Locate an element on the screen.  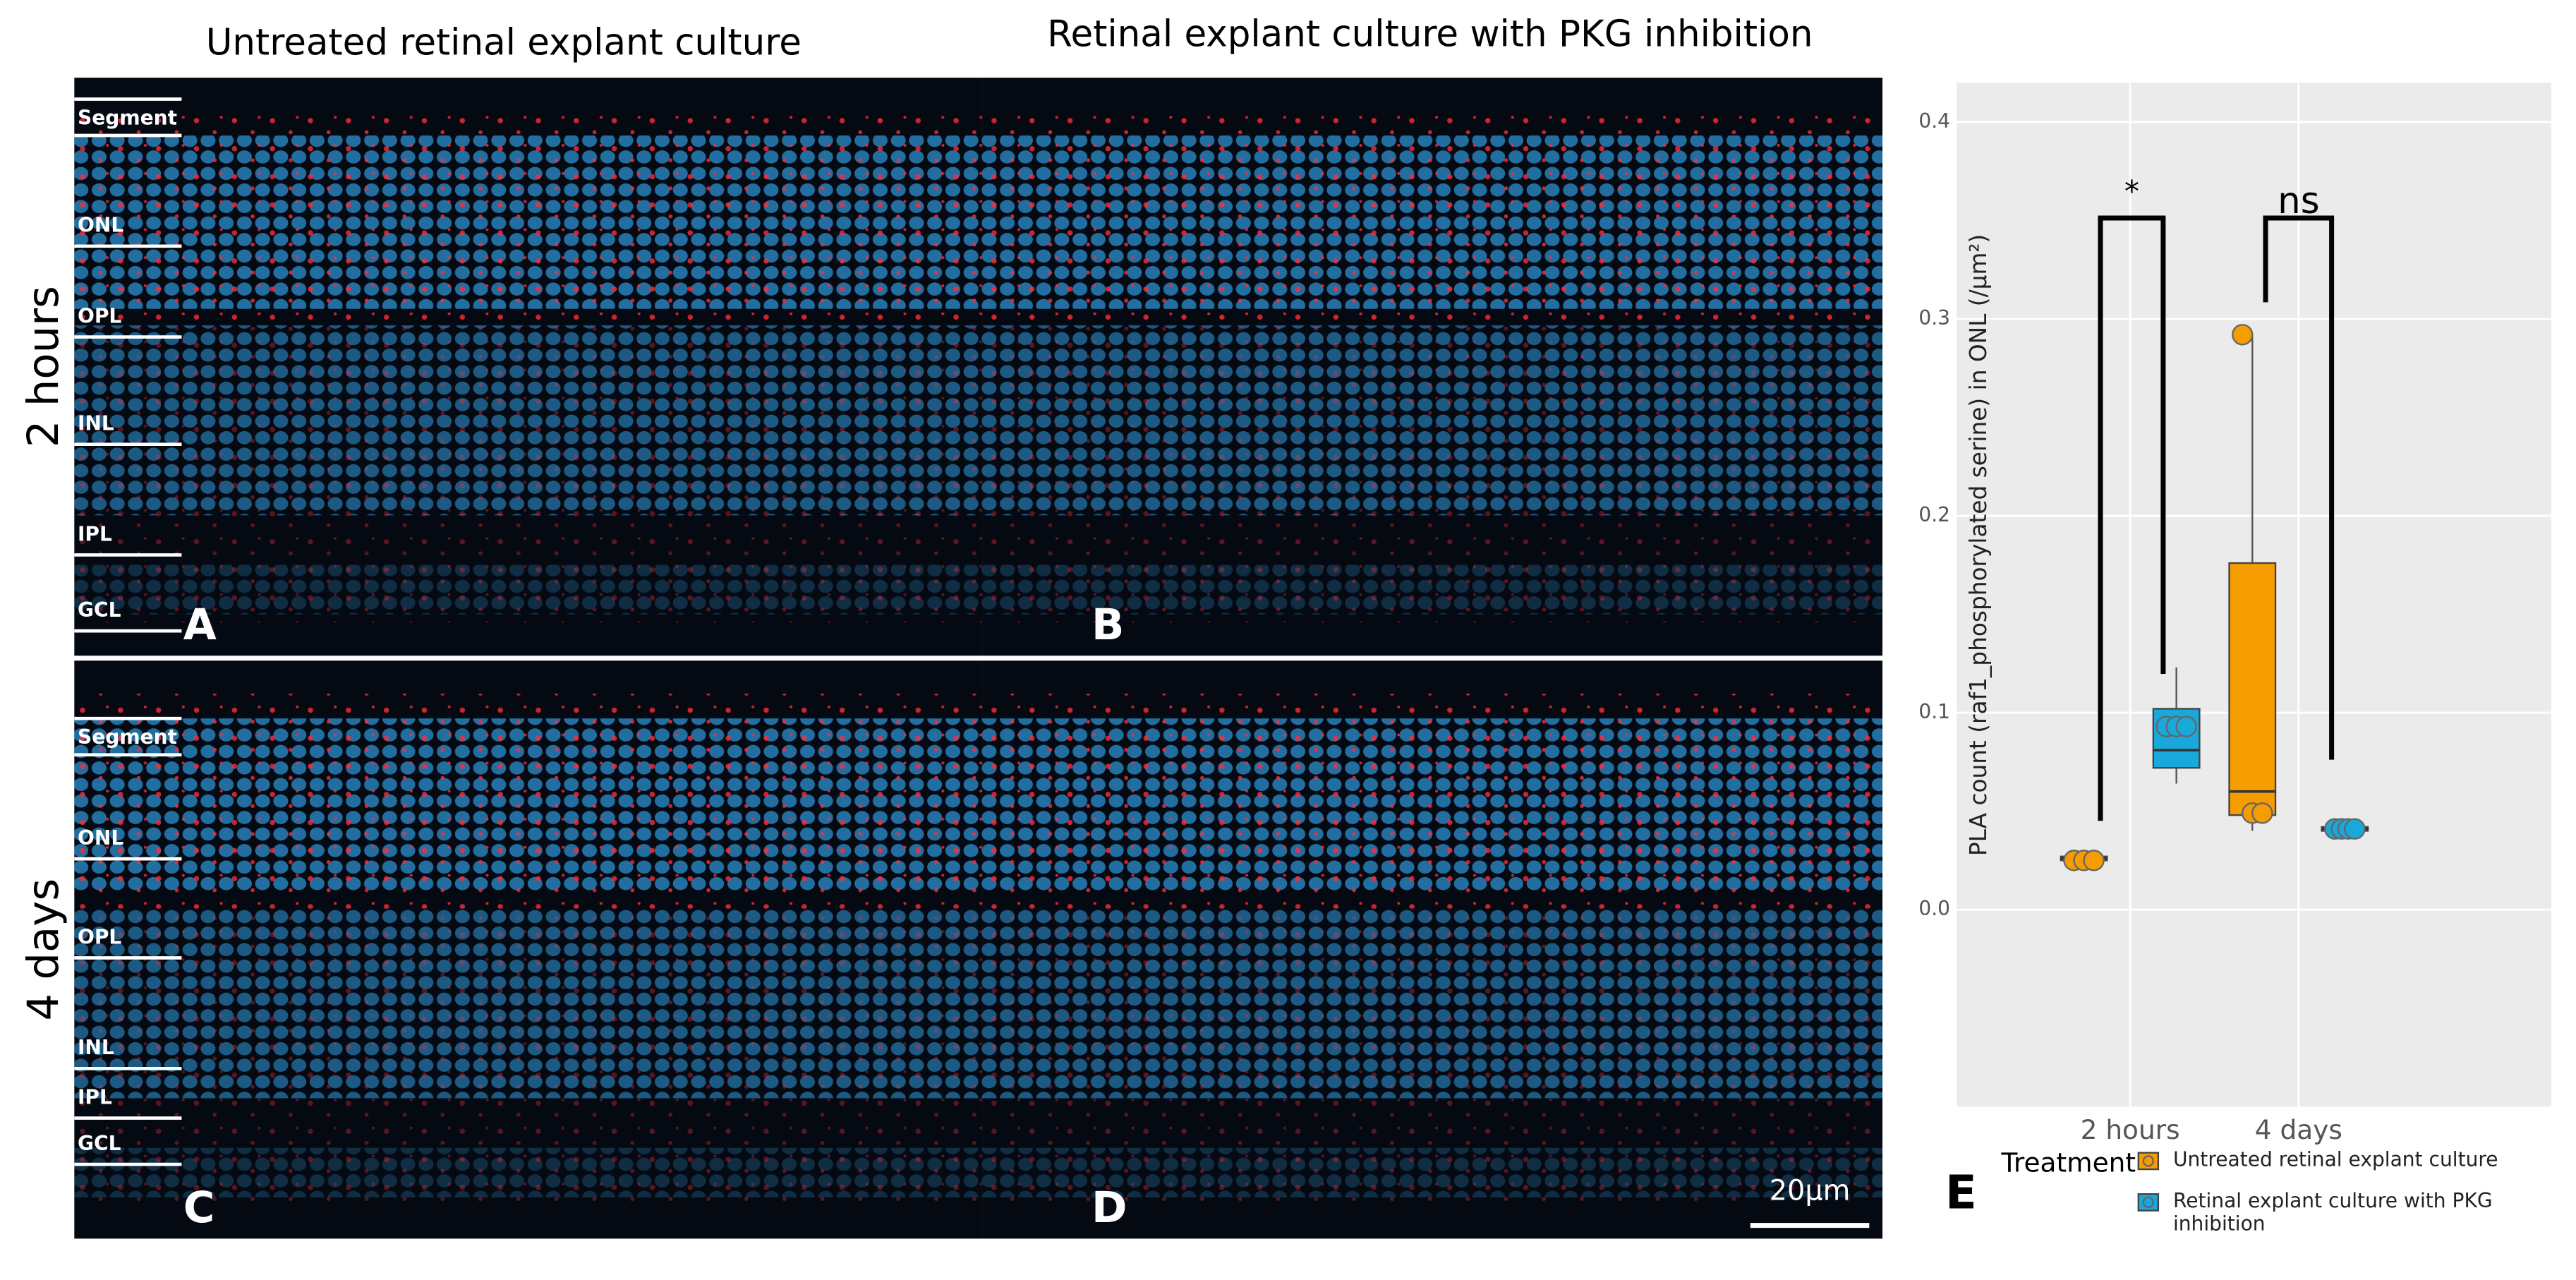
legend-title: Treatment is located at coordinates (2068, 1162).